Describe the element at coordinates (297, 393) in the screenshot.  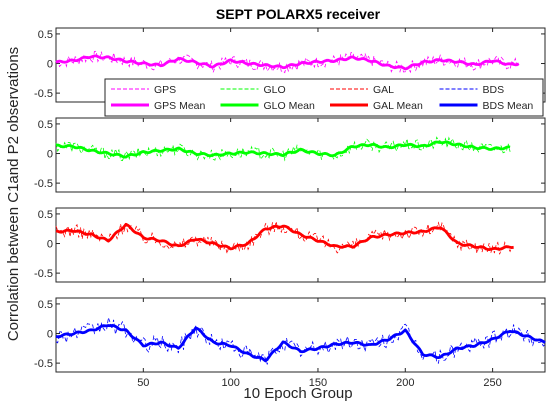
I see `x-axis-label: 10 Epoch Group` at that location.